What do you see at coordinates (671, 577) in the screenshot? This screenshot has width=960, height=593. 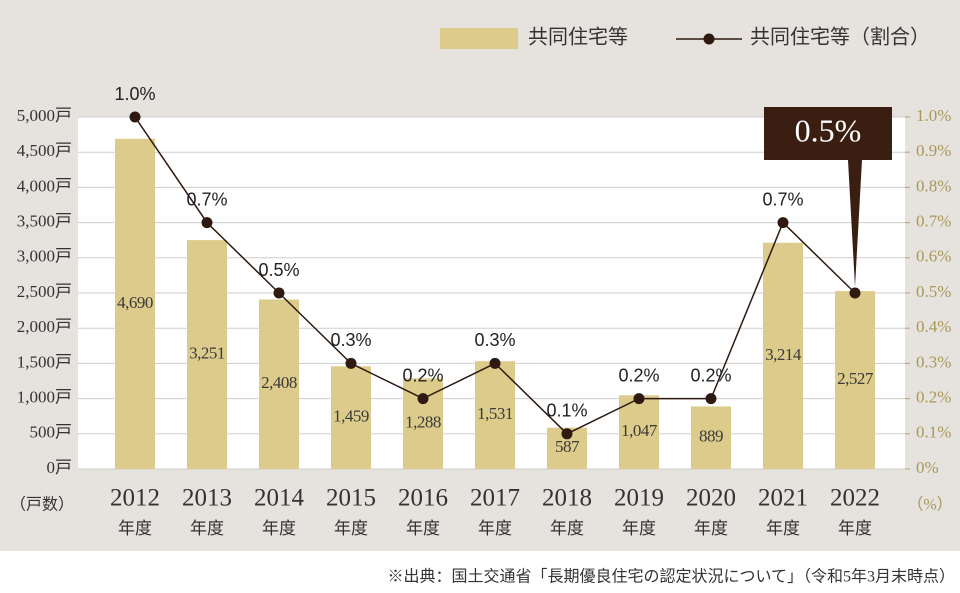 I see `source-note: ※出典：国土交通省「長期優良住宅の認定状況について」（令和5年3月末時点）` at bounding box center [671, 577].